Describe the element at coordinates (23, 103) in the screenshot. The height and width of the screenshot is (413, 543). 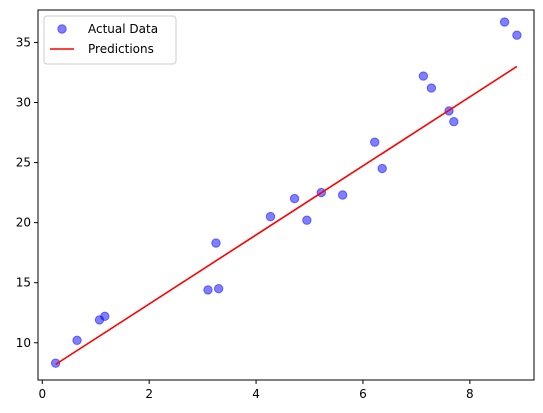
I see `y-tick-label: 30` at that location.